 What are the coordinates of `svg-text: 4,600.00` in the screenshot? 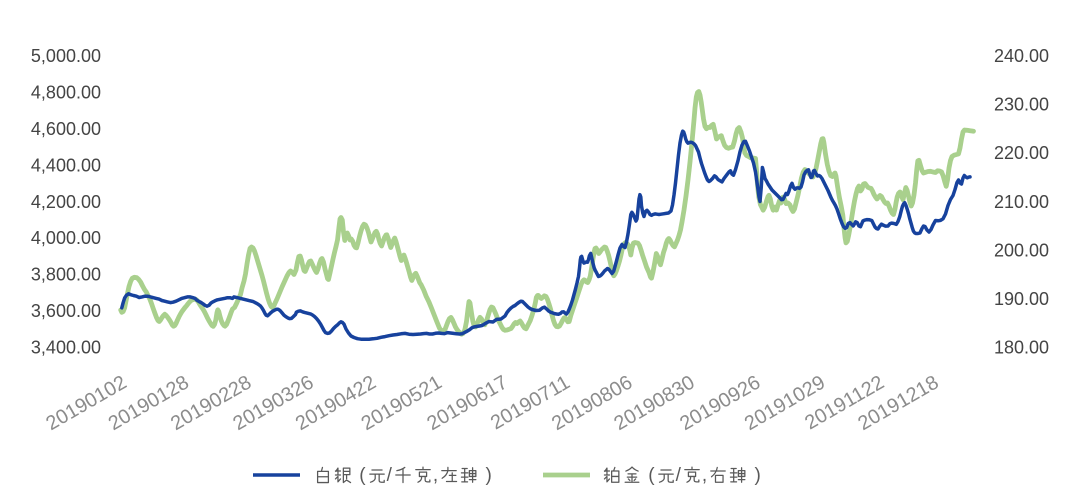 It's located at (66, 129).